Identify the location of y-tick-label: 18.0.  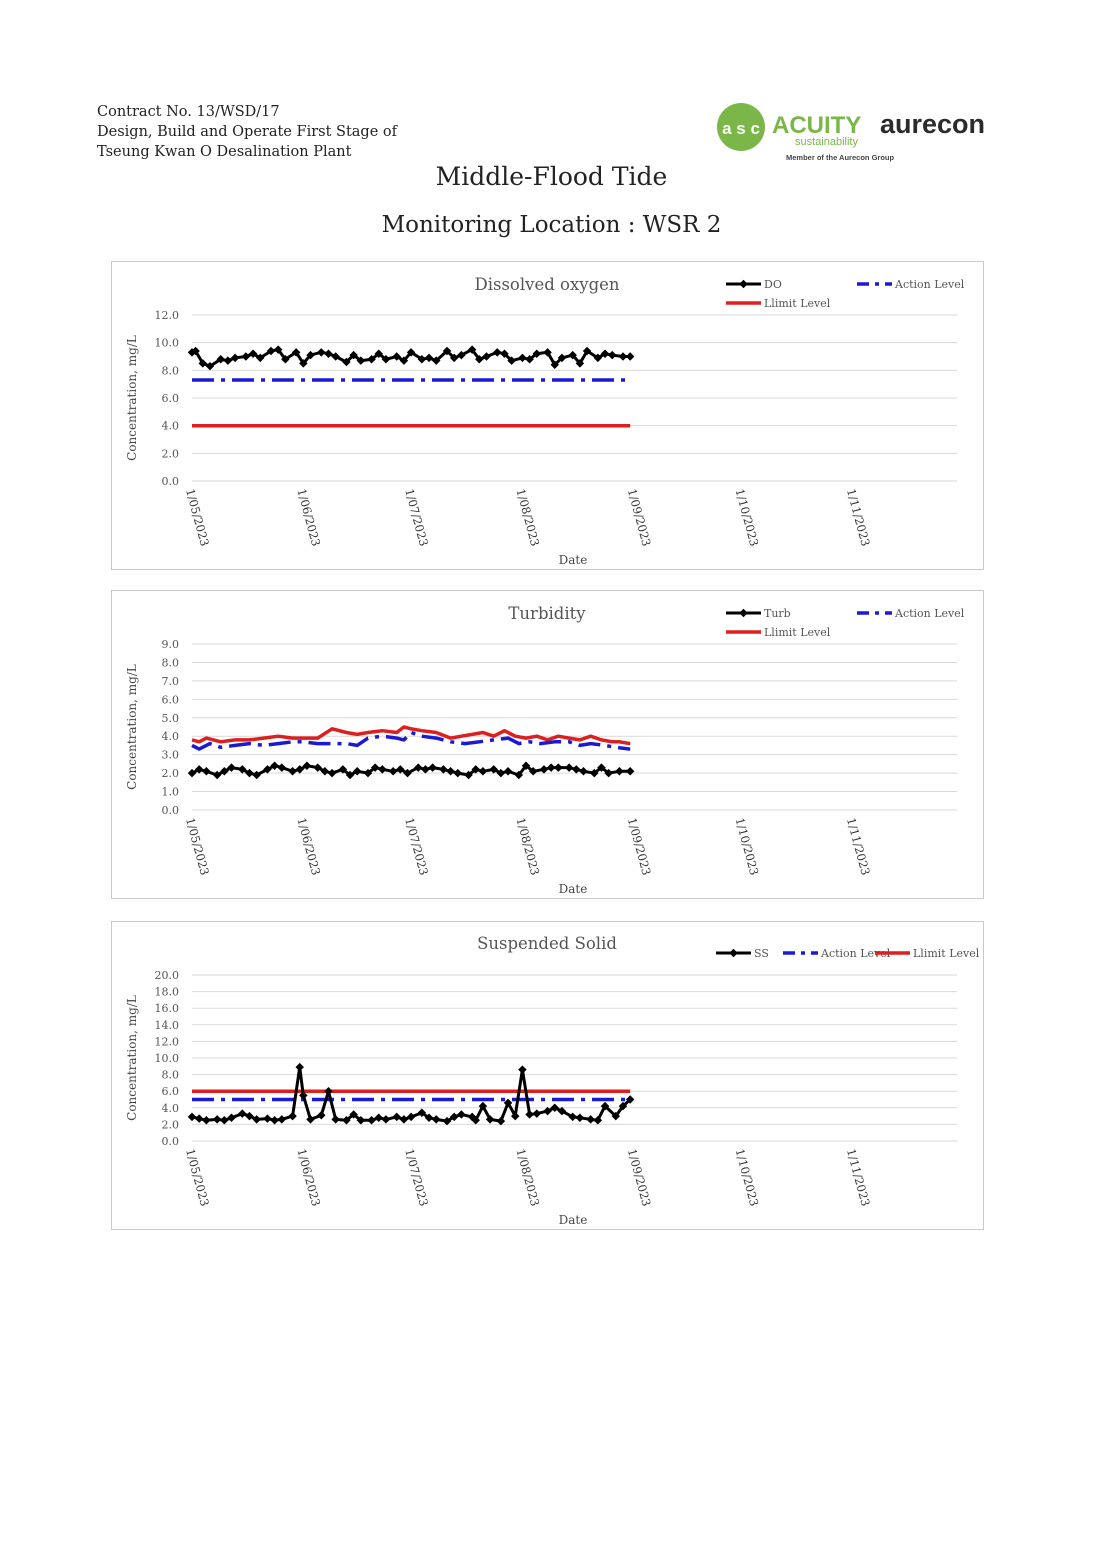
(167, 992).